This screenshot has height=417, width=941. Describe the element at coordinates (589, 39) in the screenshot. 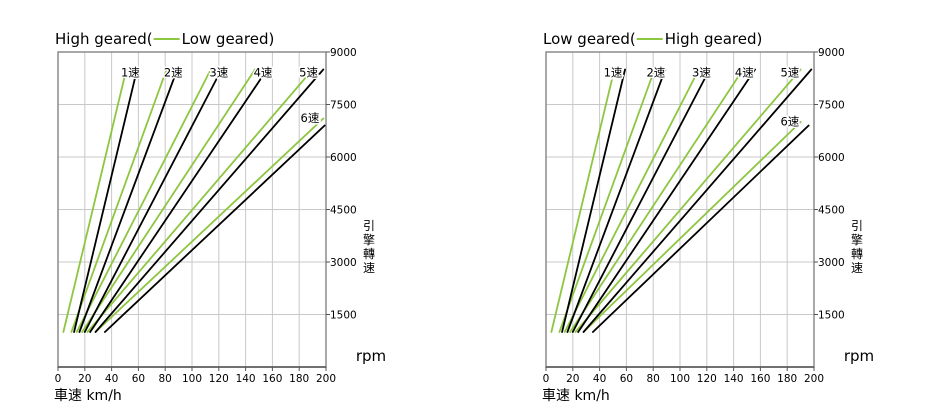

I see `chart-title-primary: Low geared(` at that location.